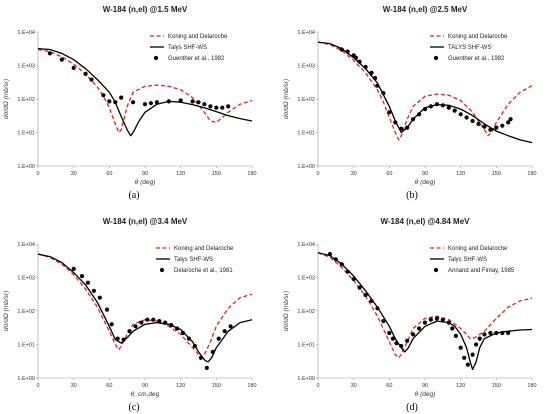 The image size is (550, 414). What do you see at coordinates (412, 195) in the screenshot?
I see `panel-tag-b: (b)` at bounding box center [412, 195].